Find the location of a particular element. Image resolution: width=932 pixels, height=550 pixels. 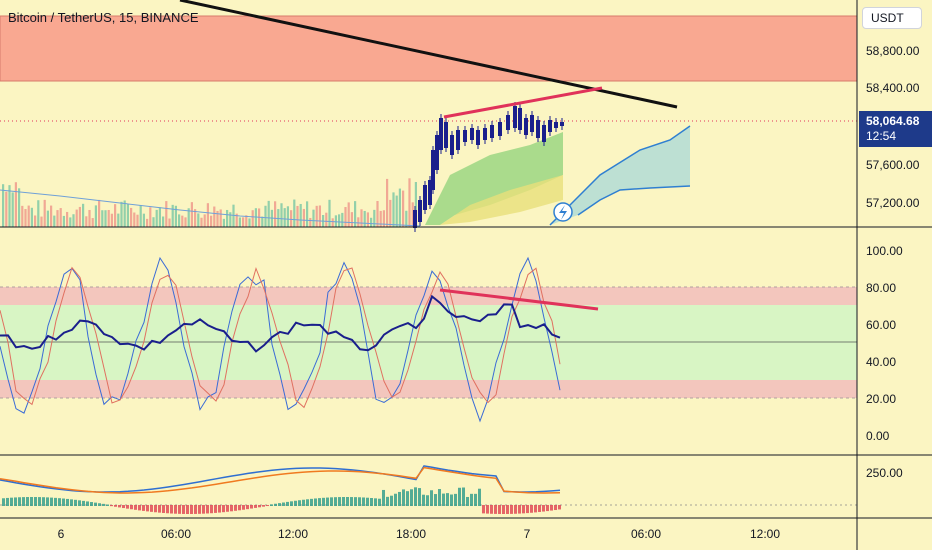

projected-cloud is located at coordinates (620, 175).